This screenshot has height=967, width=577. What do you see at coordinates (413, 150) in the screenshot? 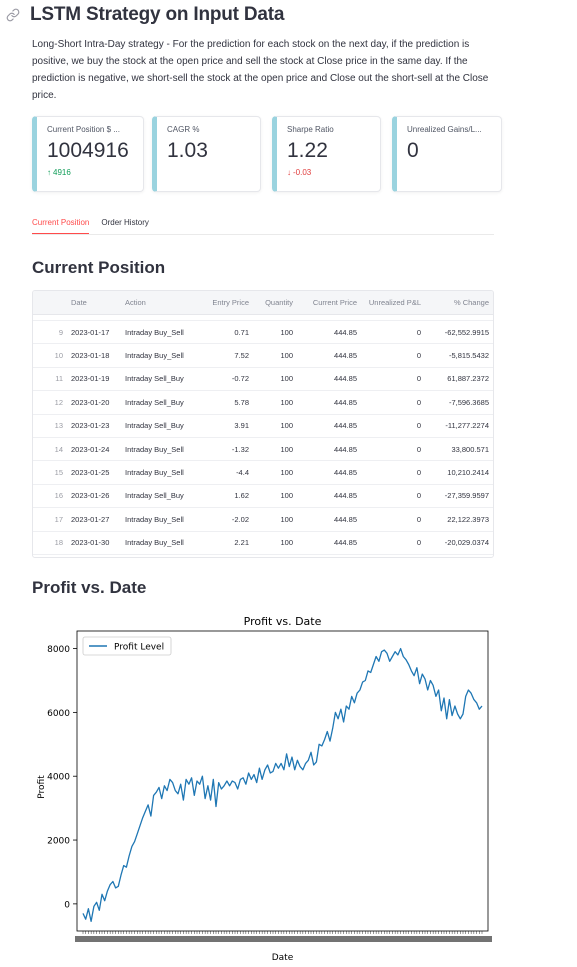
I see `metric-value: 0` at bounding box center [413, 150].